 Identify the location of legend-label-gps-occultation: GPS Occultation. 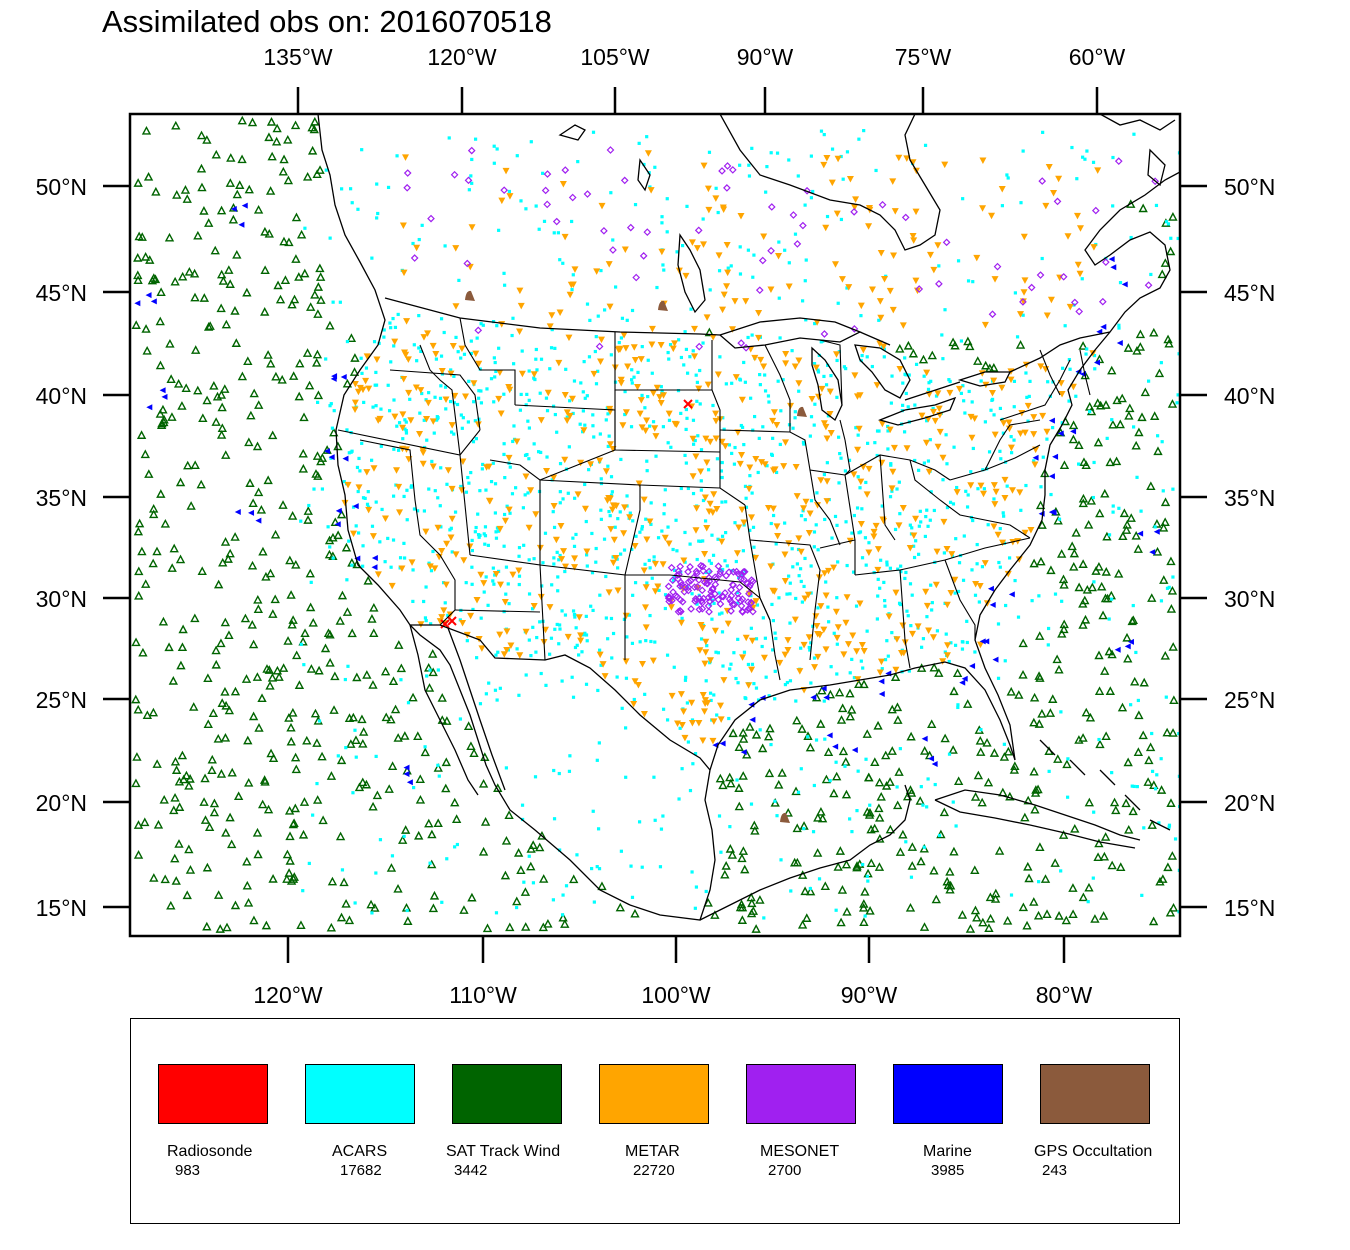
(1093, 1151).